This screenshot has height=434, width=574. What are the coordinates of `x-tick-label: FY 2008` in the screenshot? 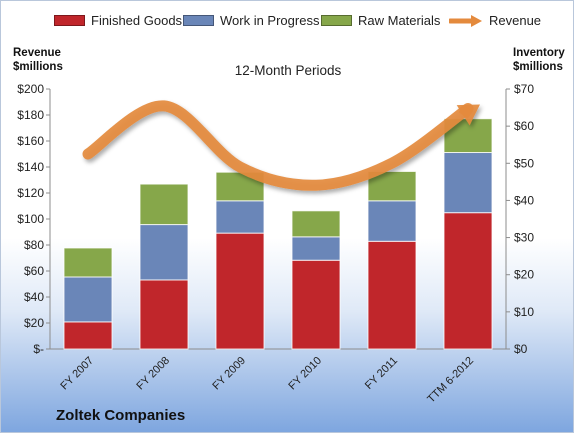 It's located at (153, 374).